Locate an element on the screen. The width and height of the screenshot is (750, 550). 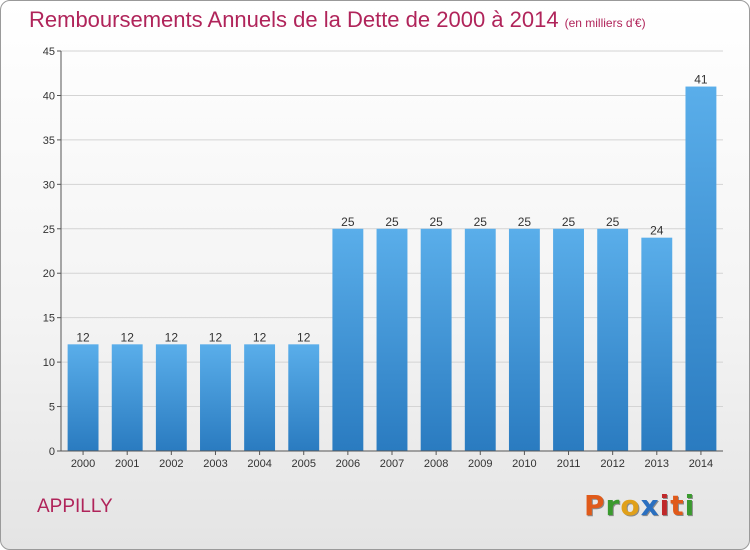
data-label: 41 is located at coordinates (701, 80).